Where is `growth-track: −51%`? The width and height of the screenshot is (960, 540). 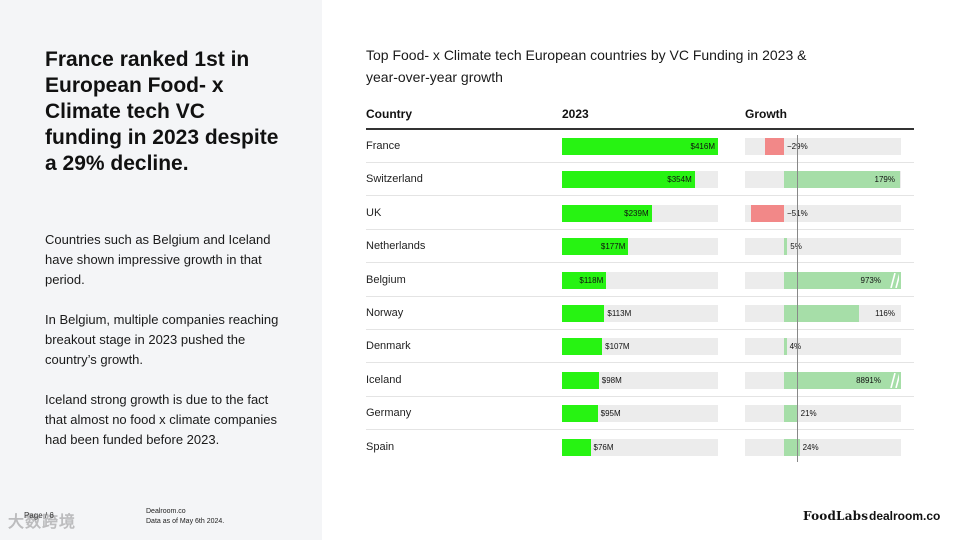
growth-track: −51% is located at coordinates (823, 213).